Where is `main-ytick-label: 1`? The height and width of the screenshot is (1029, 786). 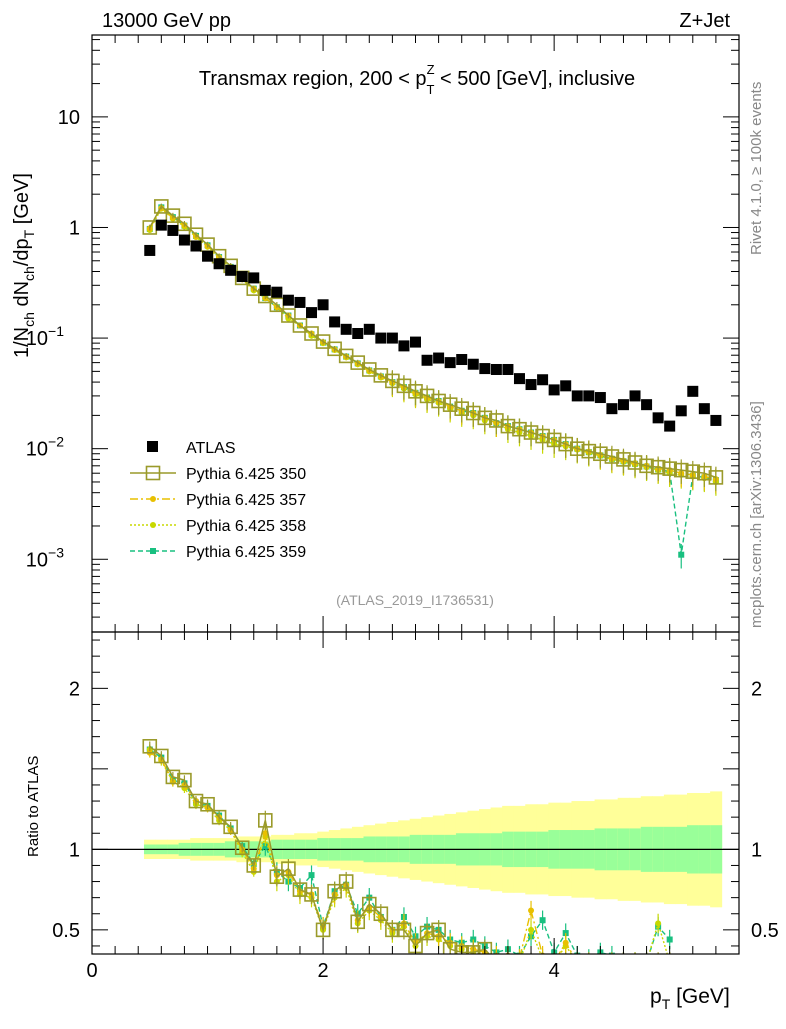
main-ytick-label: 1 is located at coordinates (74, 228).